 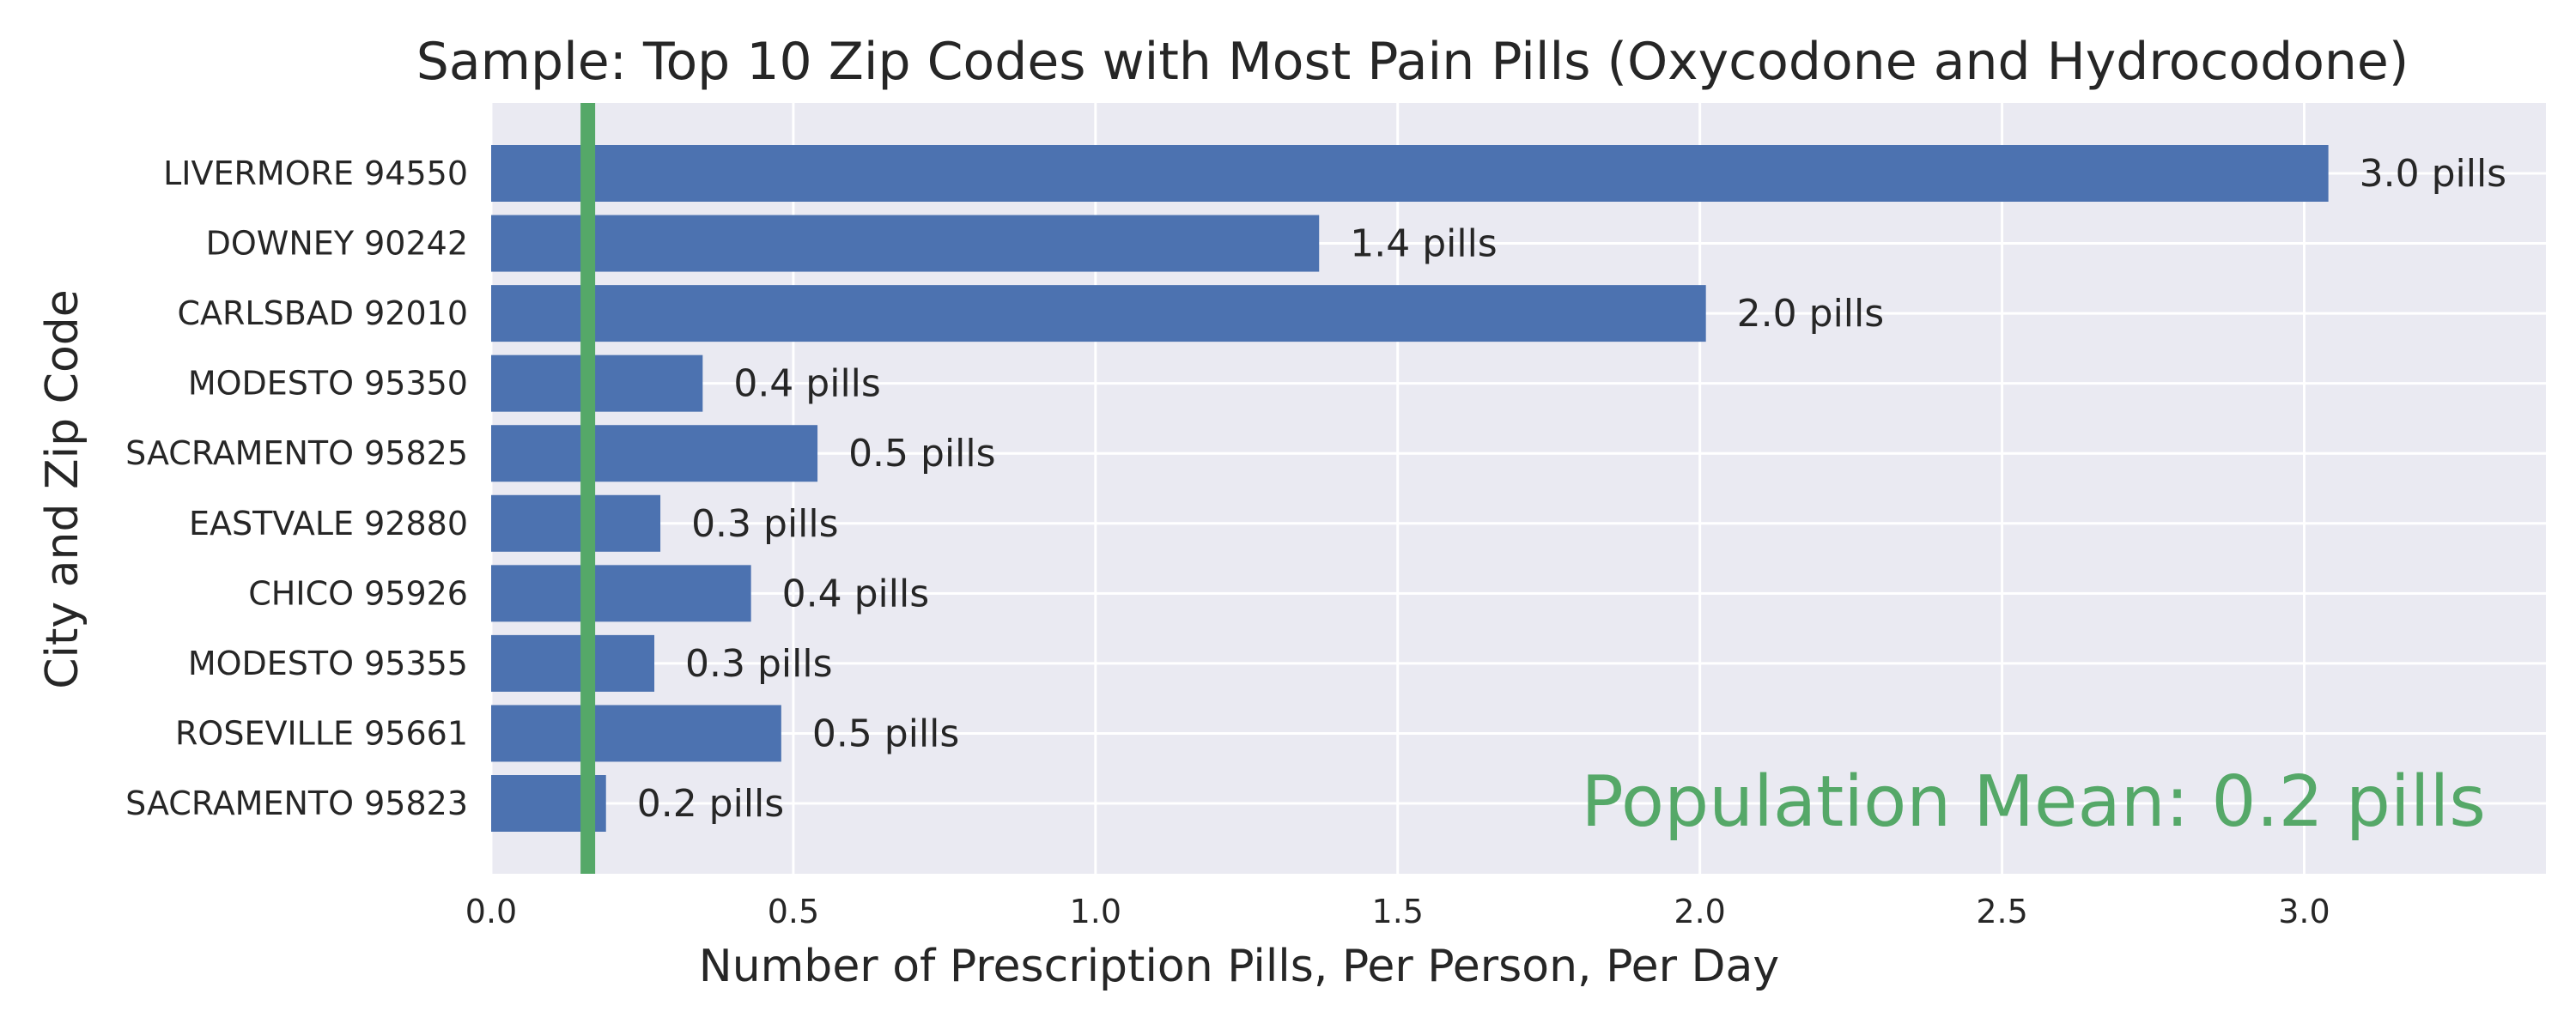 I want to click on data-label: 2.0 pills, so click(x=1811, y=314).